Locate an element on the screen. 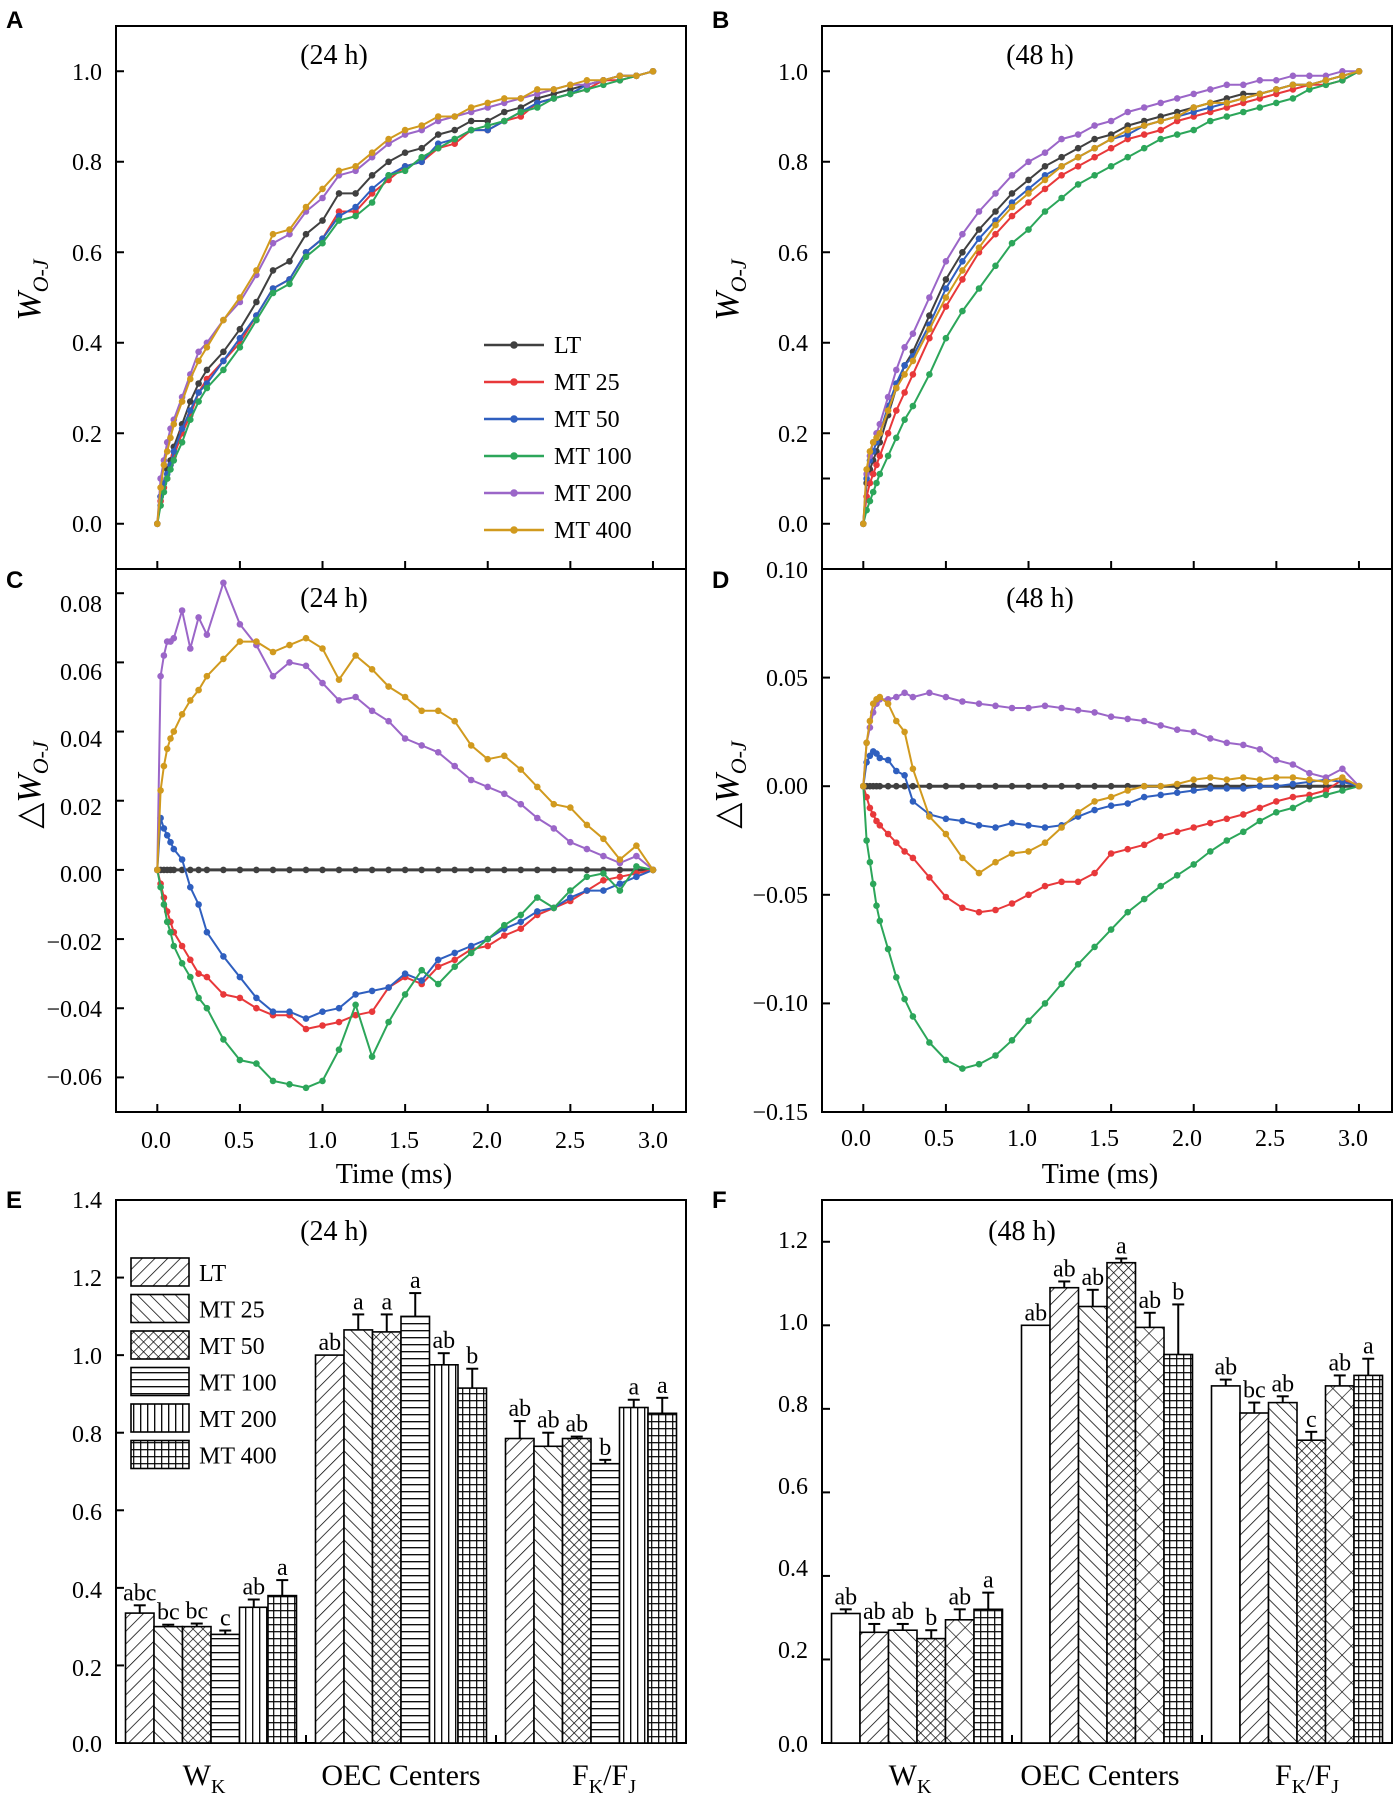 The image size is (1394, 1798). xtick: 0.0 is located at coordinates (856, 1139).